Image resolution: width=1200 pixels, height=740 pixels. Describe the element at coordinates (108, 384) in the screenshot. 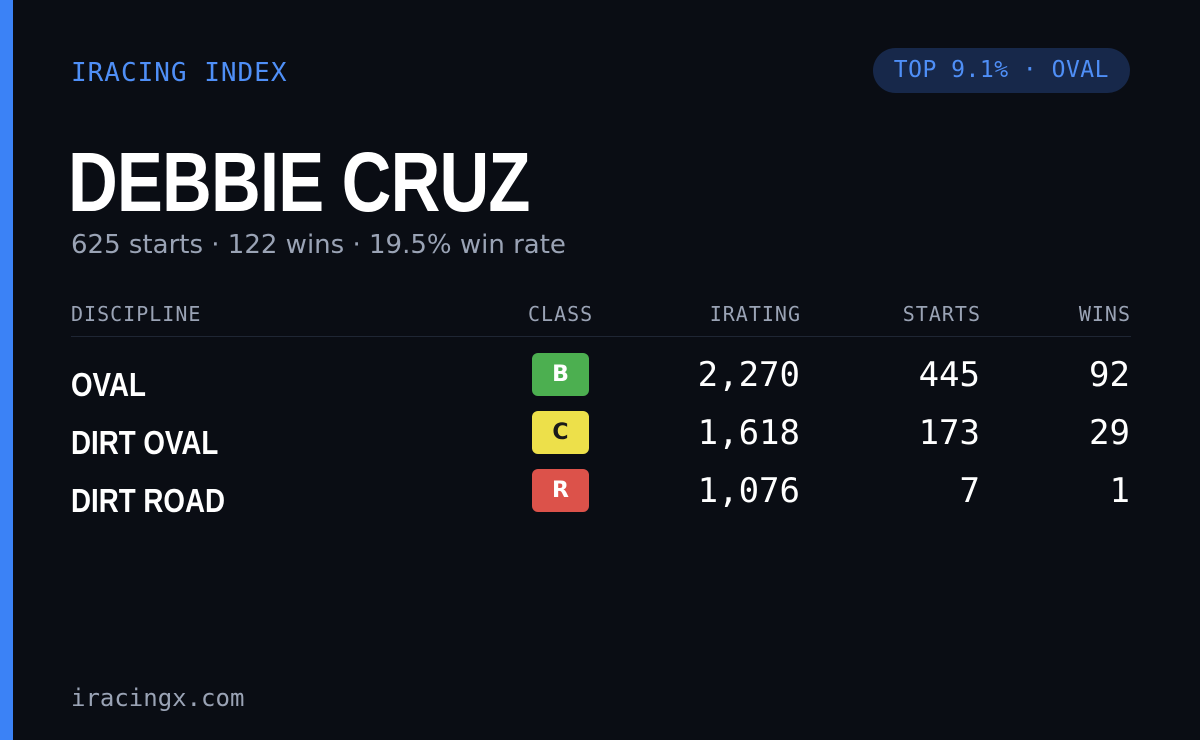

I see `discipline-name: OVAL` at that location.